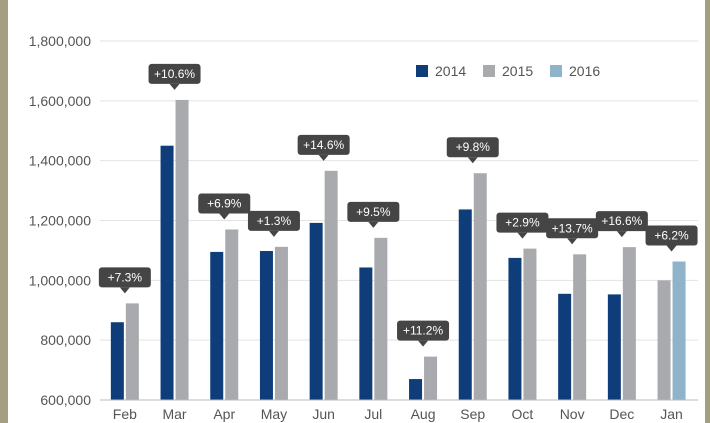 This screenshot has height=423, width=710. I want to click on bar-2014-feb, so click(117, 361).